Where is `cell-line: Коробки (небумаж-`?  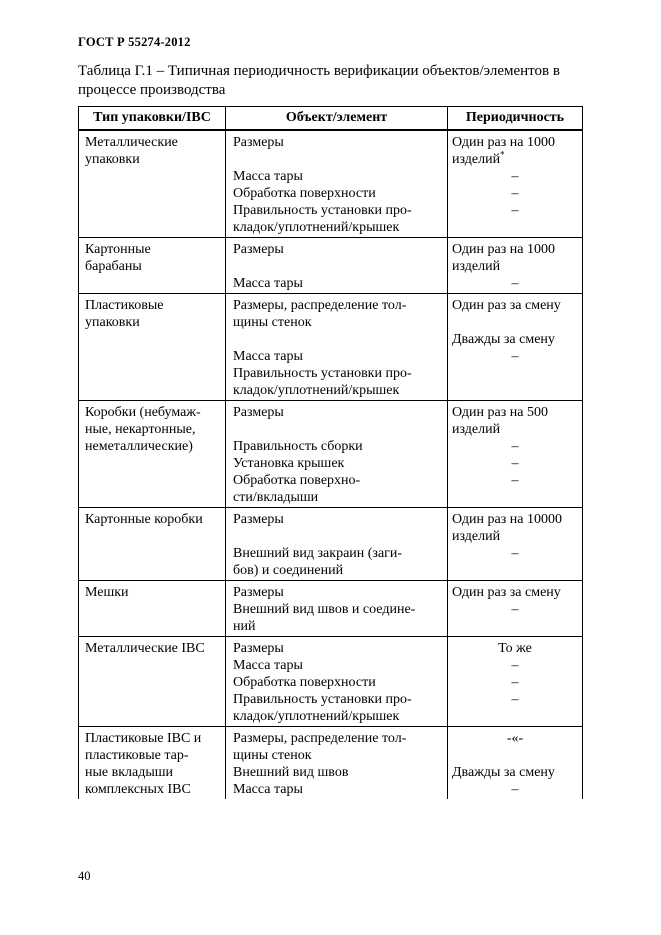 cell-line: Коробки (небумаж- is located at coordinates (143, 412).